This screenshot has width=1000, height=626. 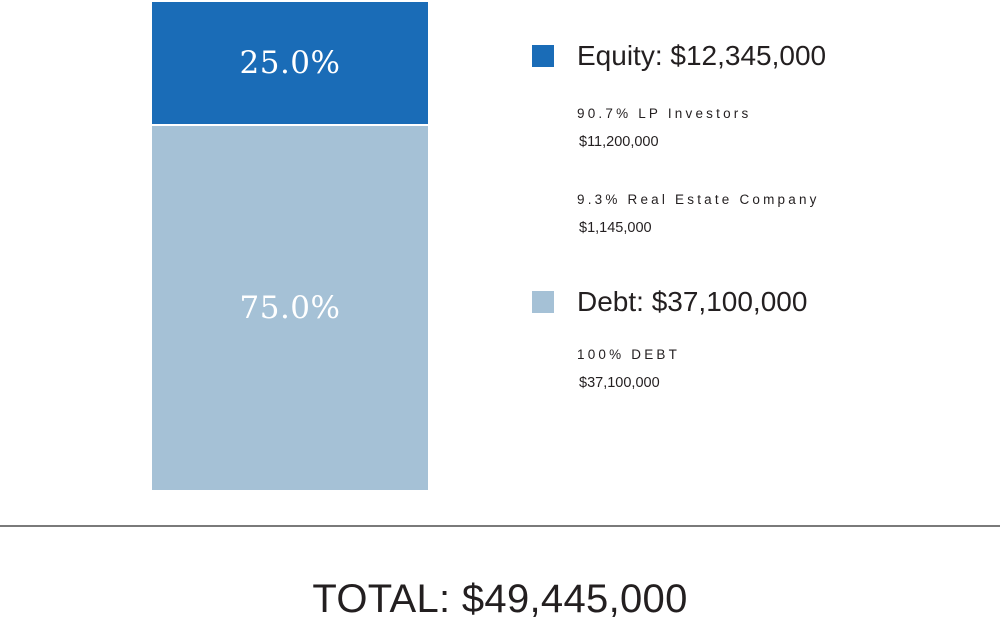 I want to click on legend-swatch-equity, so click(x=543, y=56).